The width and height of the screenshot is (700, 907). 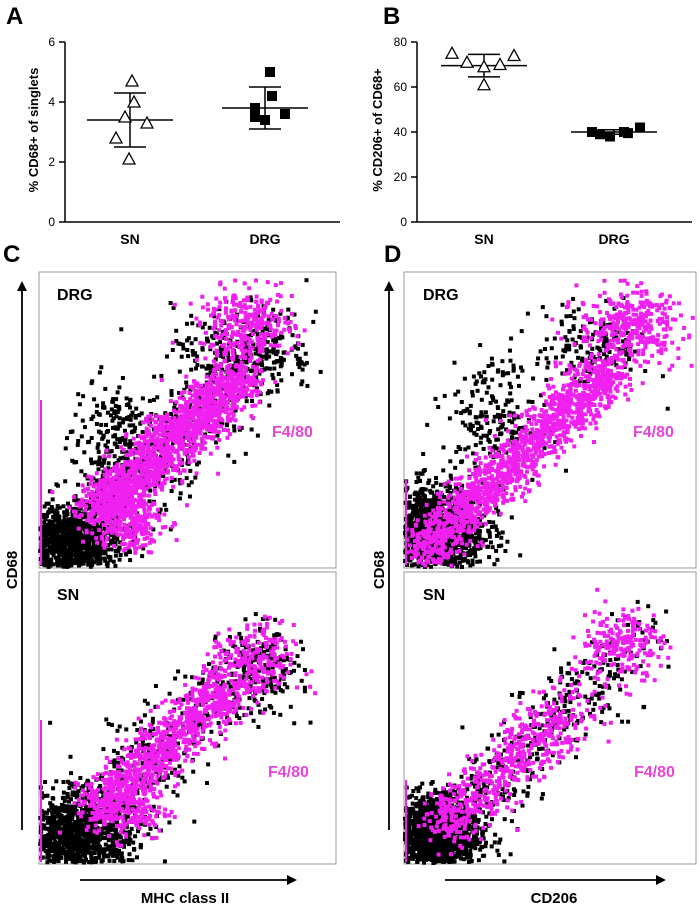 What do you see at coordinates (270, 72) in the screenshot?
I see `data-point-square` at bounding box center [270, 72].